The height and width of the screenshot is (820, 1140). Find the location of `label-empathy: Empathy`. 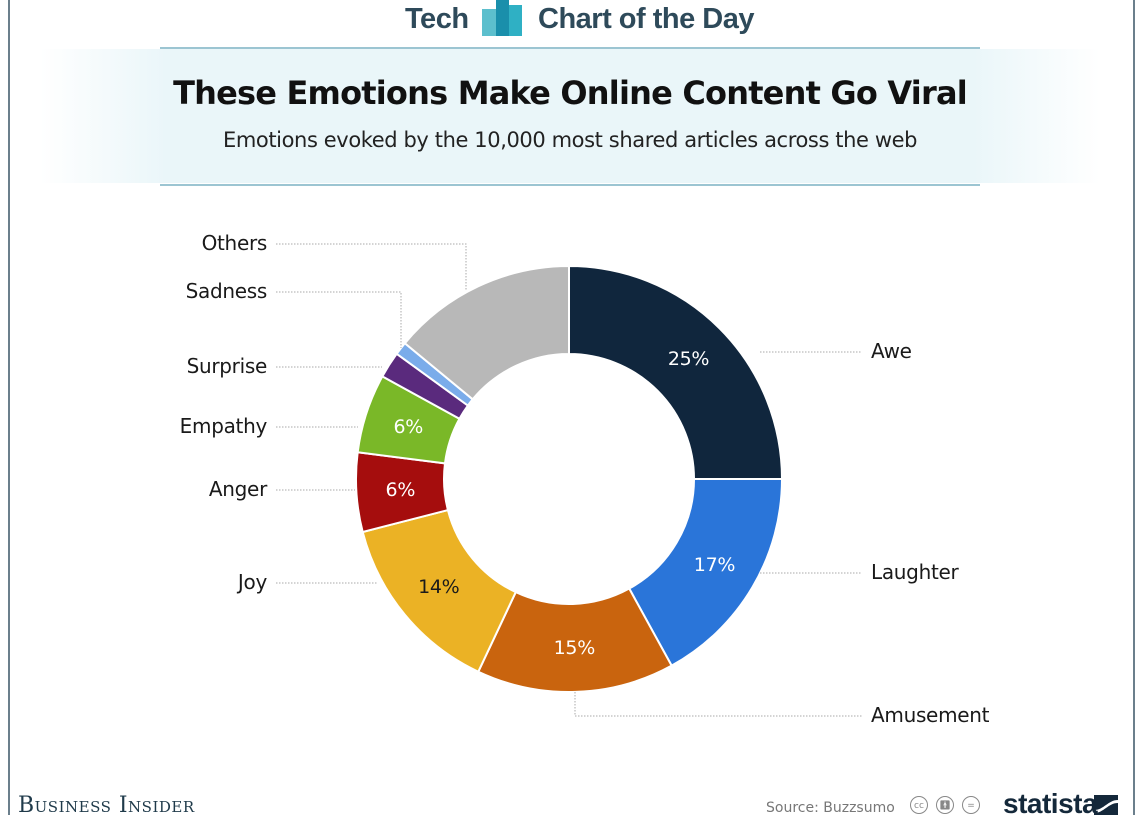

label-empathy: Empathy is located at coordinates (223, 426).